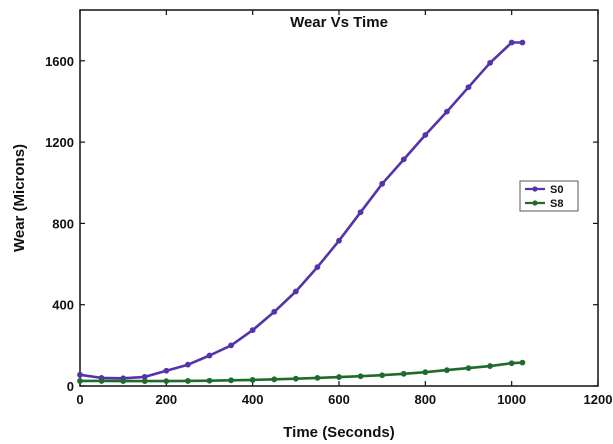 The image size is (613, 444). Describe the element at coordinates (301, 372) in the screenshot. I see `series-line-S8` at that location.